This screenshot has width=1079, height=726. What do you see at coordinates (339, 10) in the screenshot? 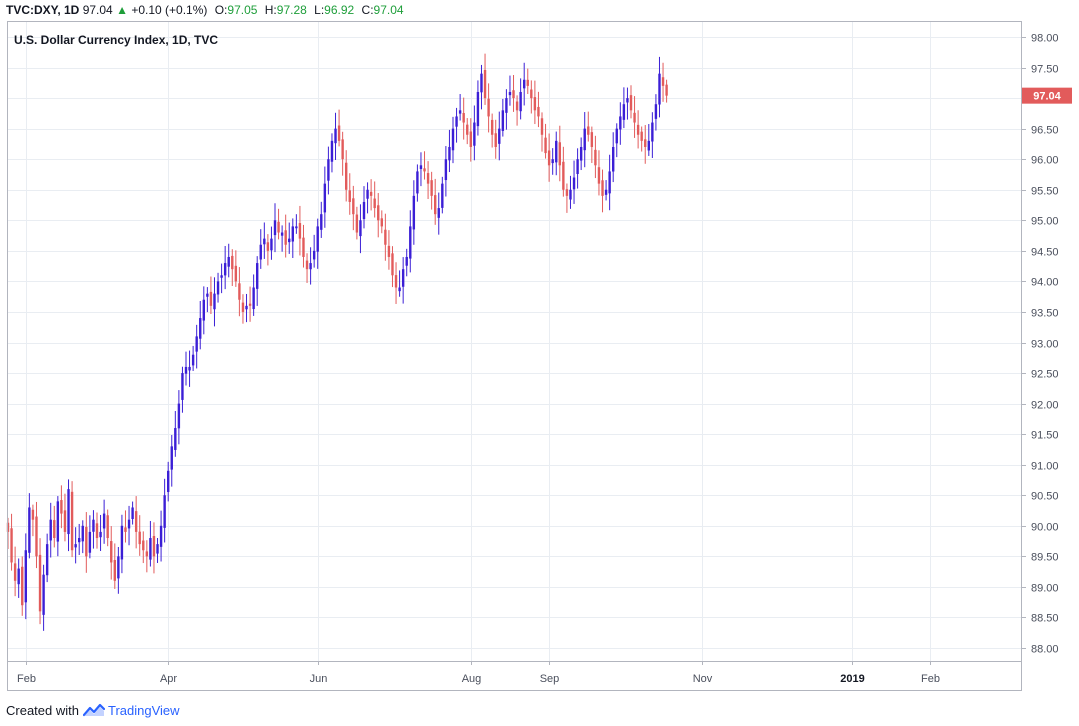
I see `low-value: 96.92` at bounding box center [339, 10].